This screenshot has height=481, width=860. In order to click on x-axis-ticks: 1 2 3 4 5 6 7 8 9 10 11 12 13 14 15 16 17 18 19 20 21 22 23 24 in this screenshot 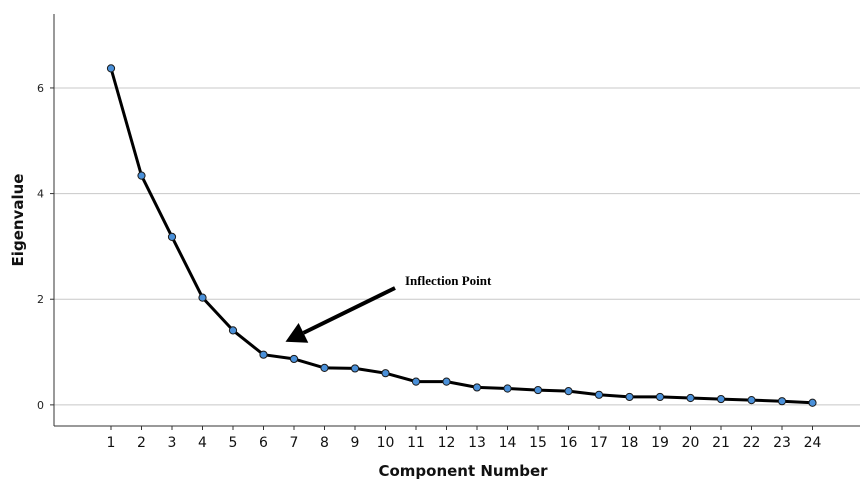, I will do `click(464, 438)`.